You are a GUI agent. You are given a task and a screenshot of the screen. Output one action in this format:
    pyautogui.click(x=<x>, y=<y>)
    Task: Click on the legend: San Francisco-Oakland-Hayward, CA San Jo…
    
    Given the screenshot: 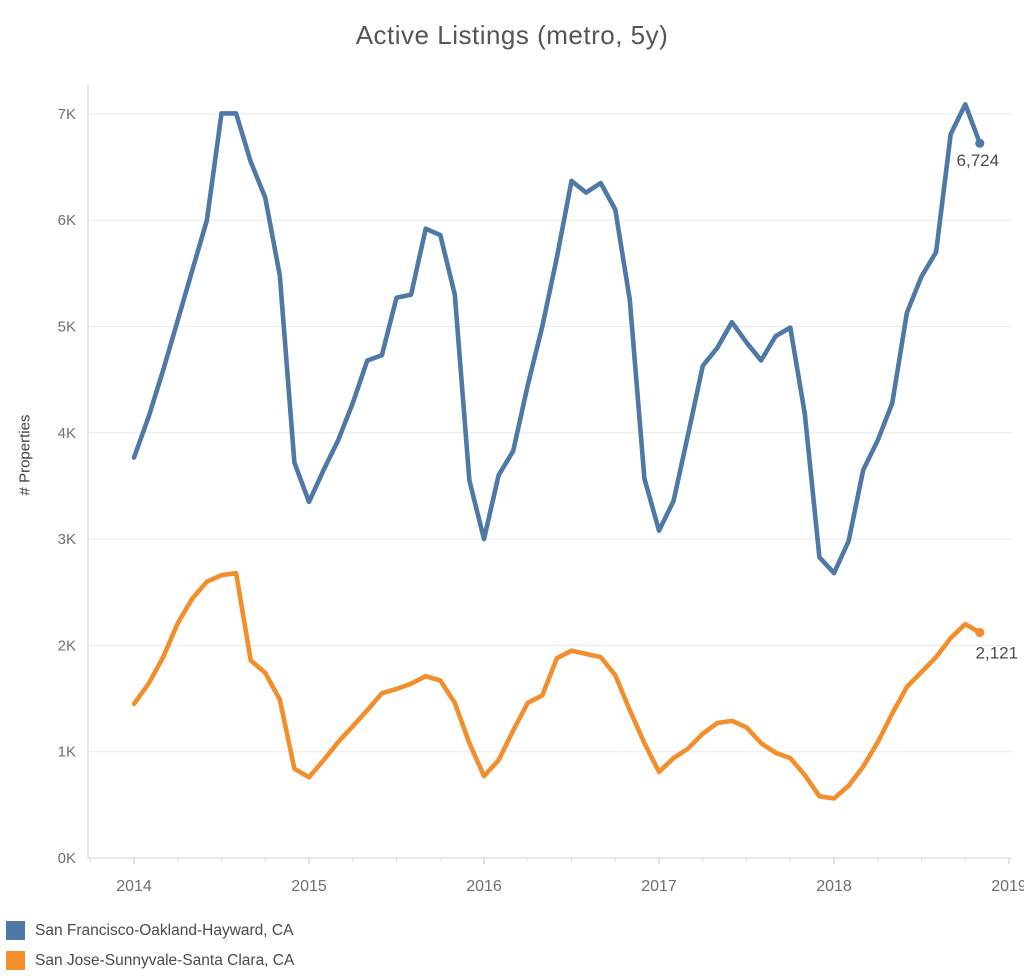 What is the action you would take?
    pyautogui.click(x=150, y=950)
    